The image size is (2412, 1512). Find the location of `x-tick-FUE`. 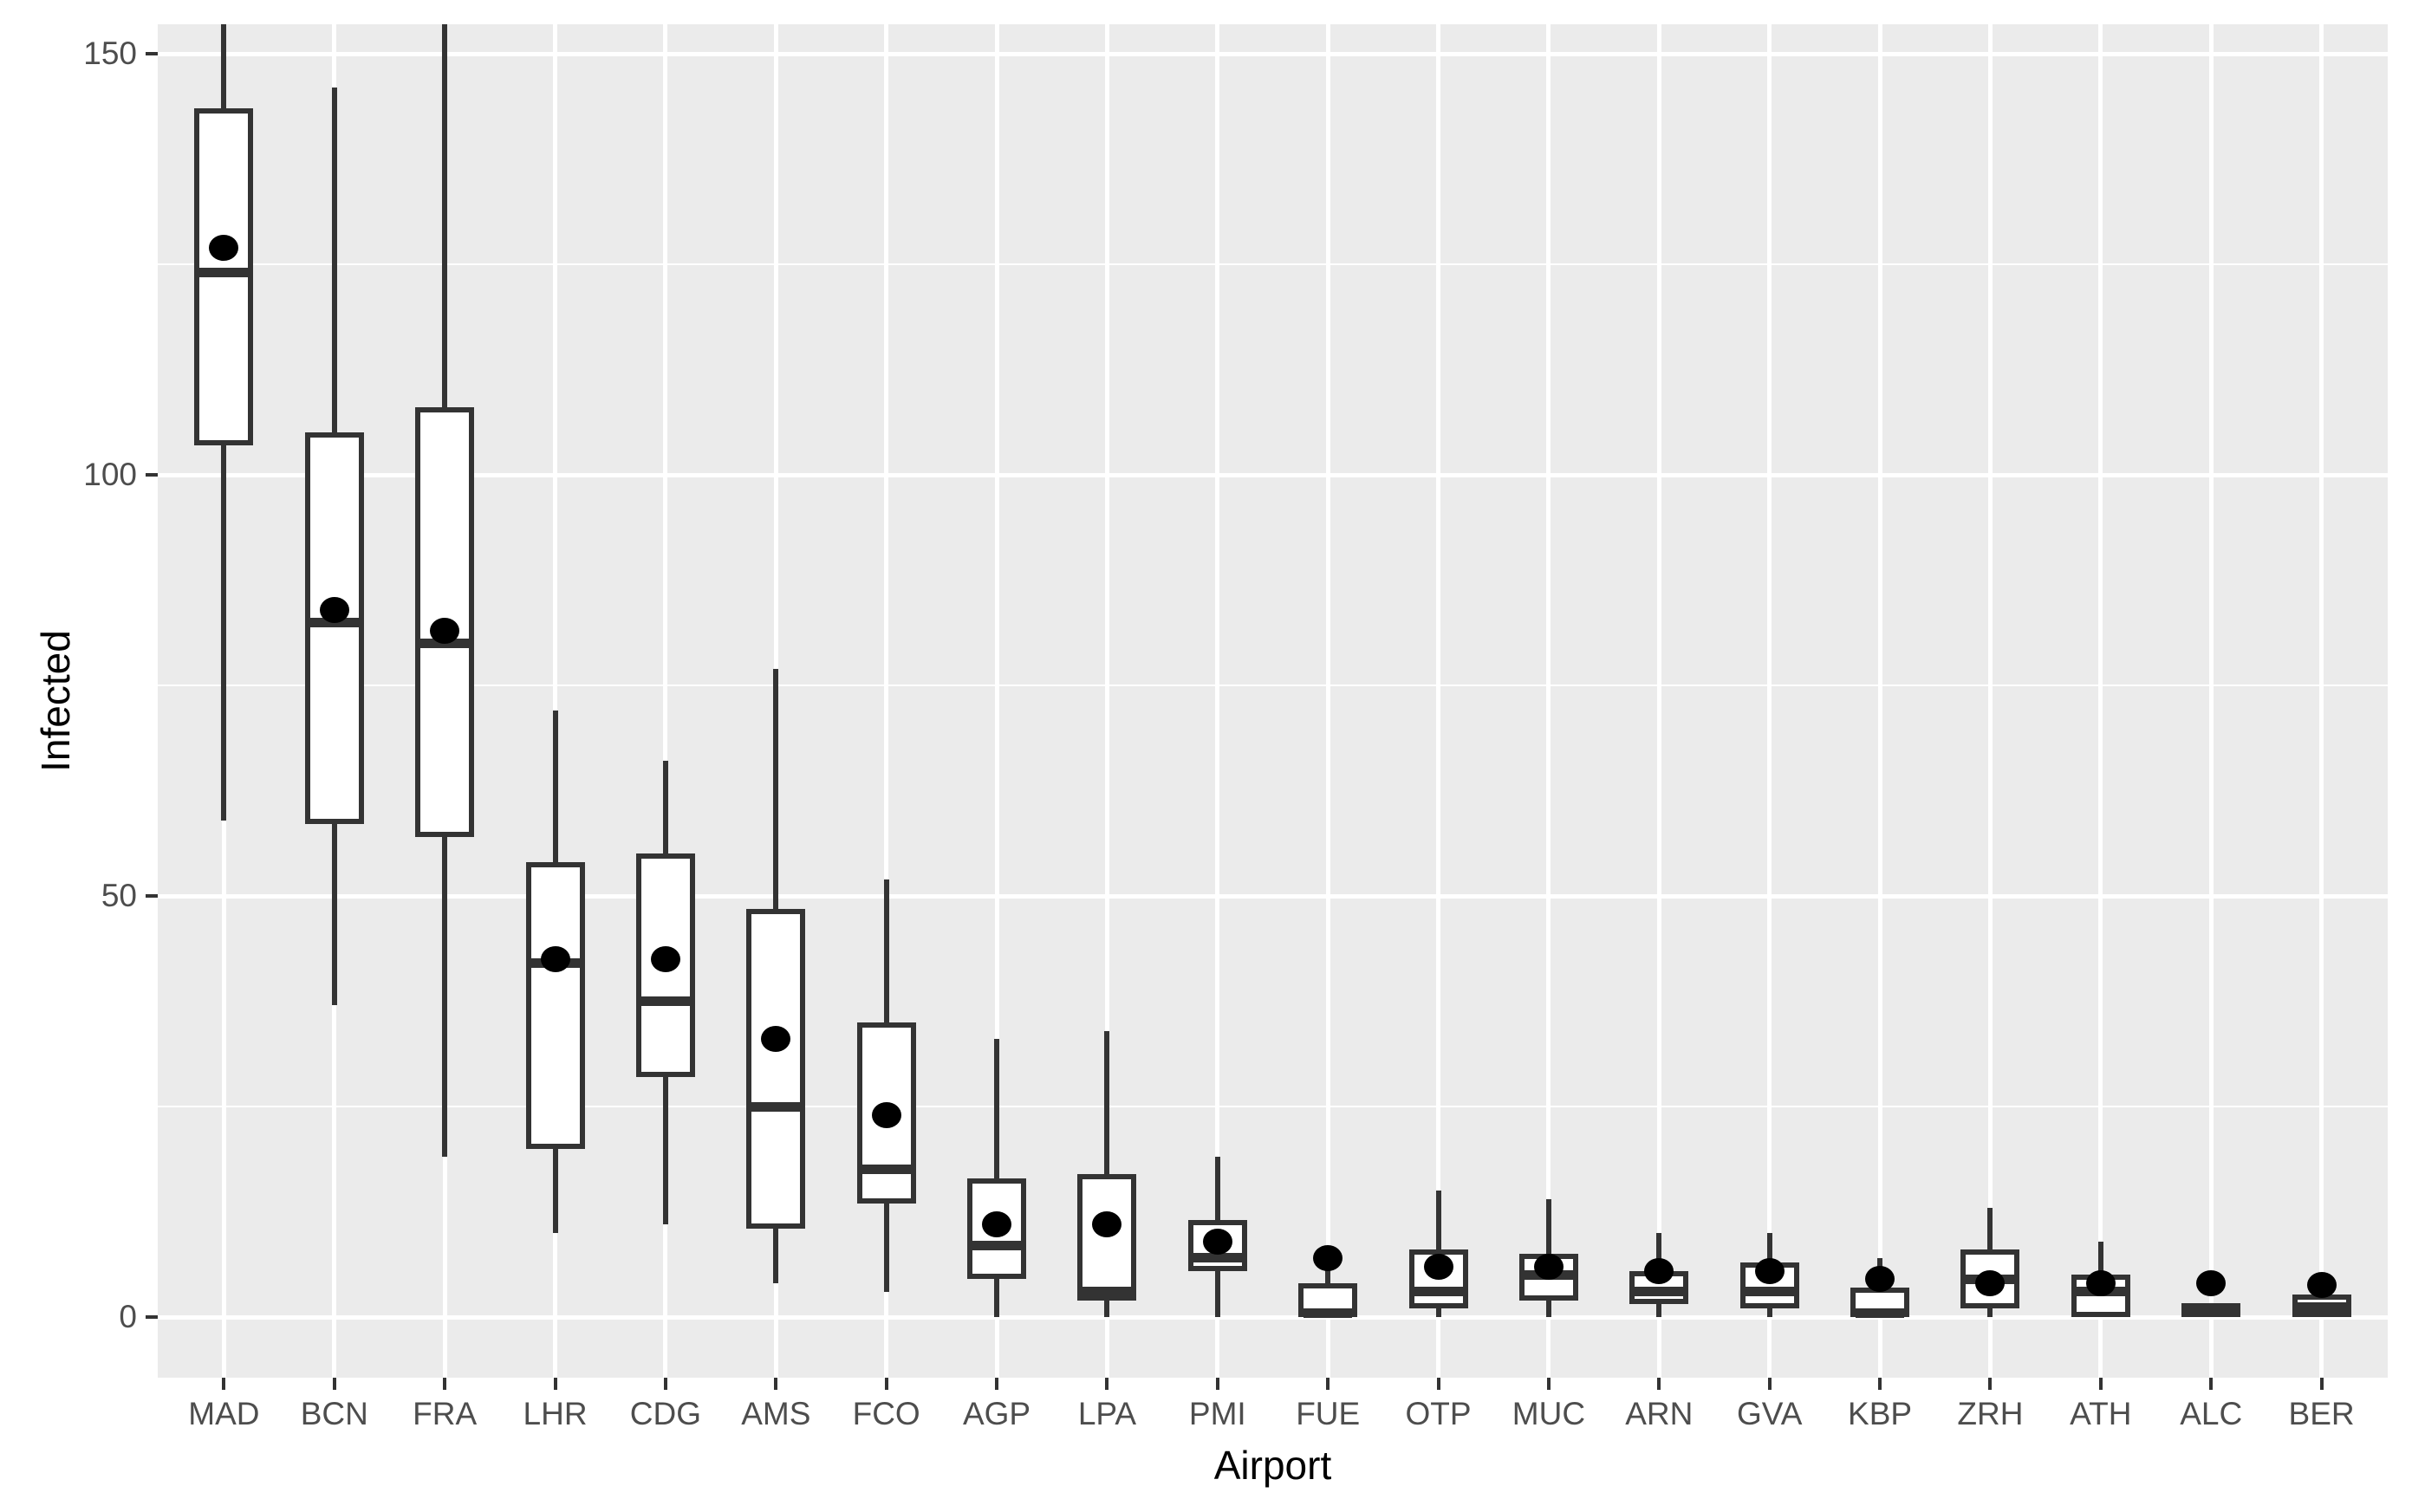

x-tick-FUE is located at coordinates (1328, 1384).